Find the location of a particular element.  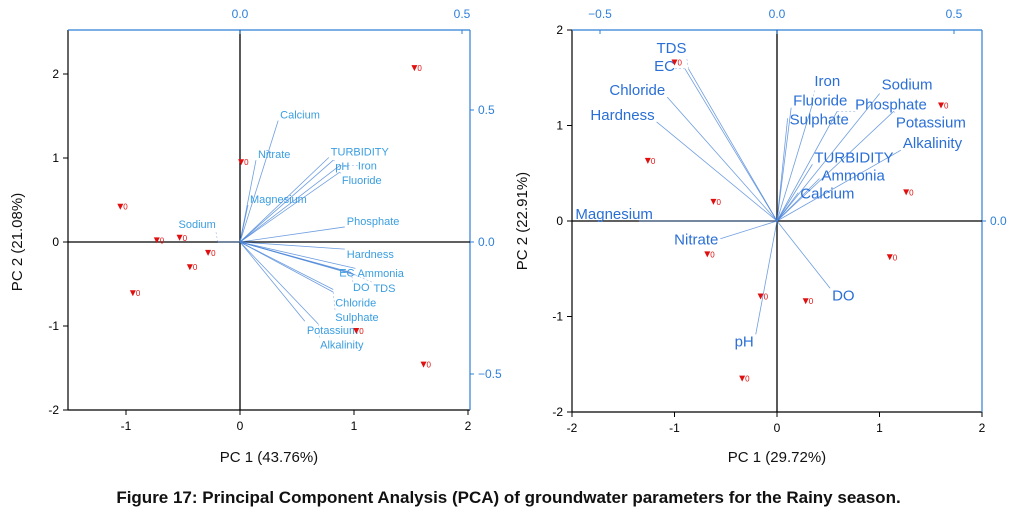

panel1-loading-label-ph: pH is located at coordinates (342, 167).